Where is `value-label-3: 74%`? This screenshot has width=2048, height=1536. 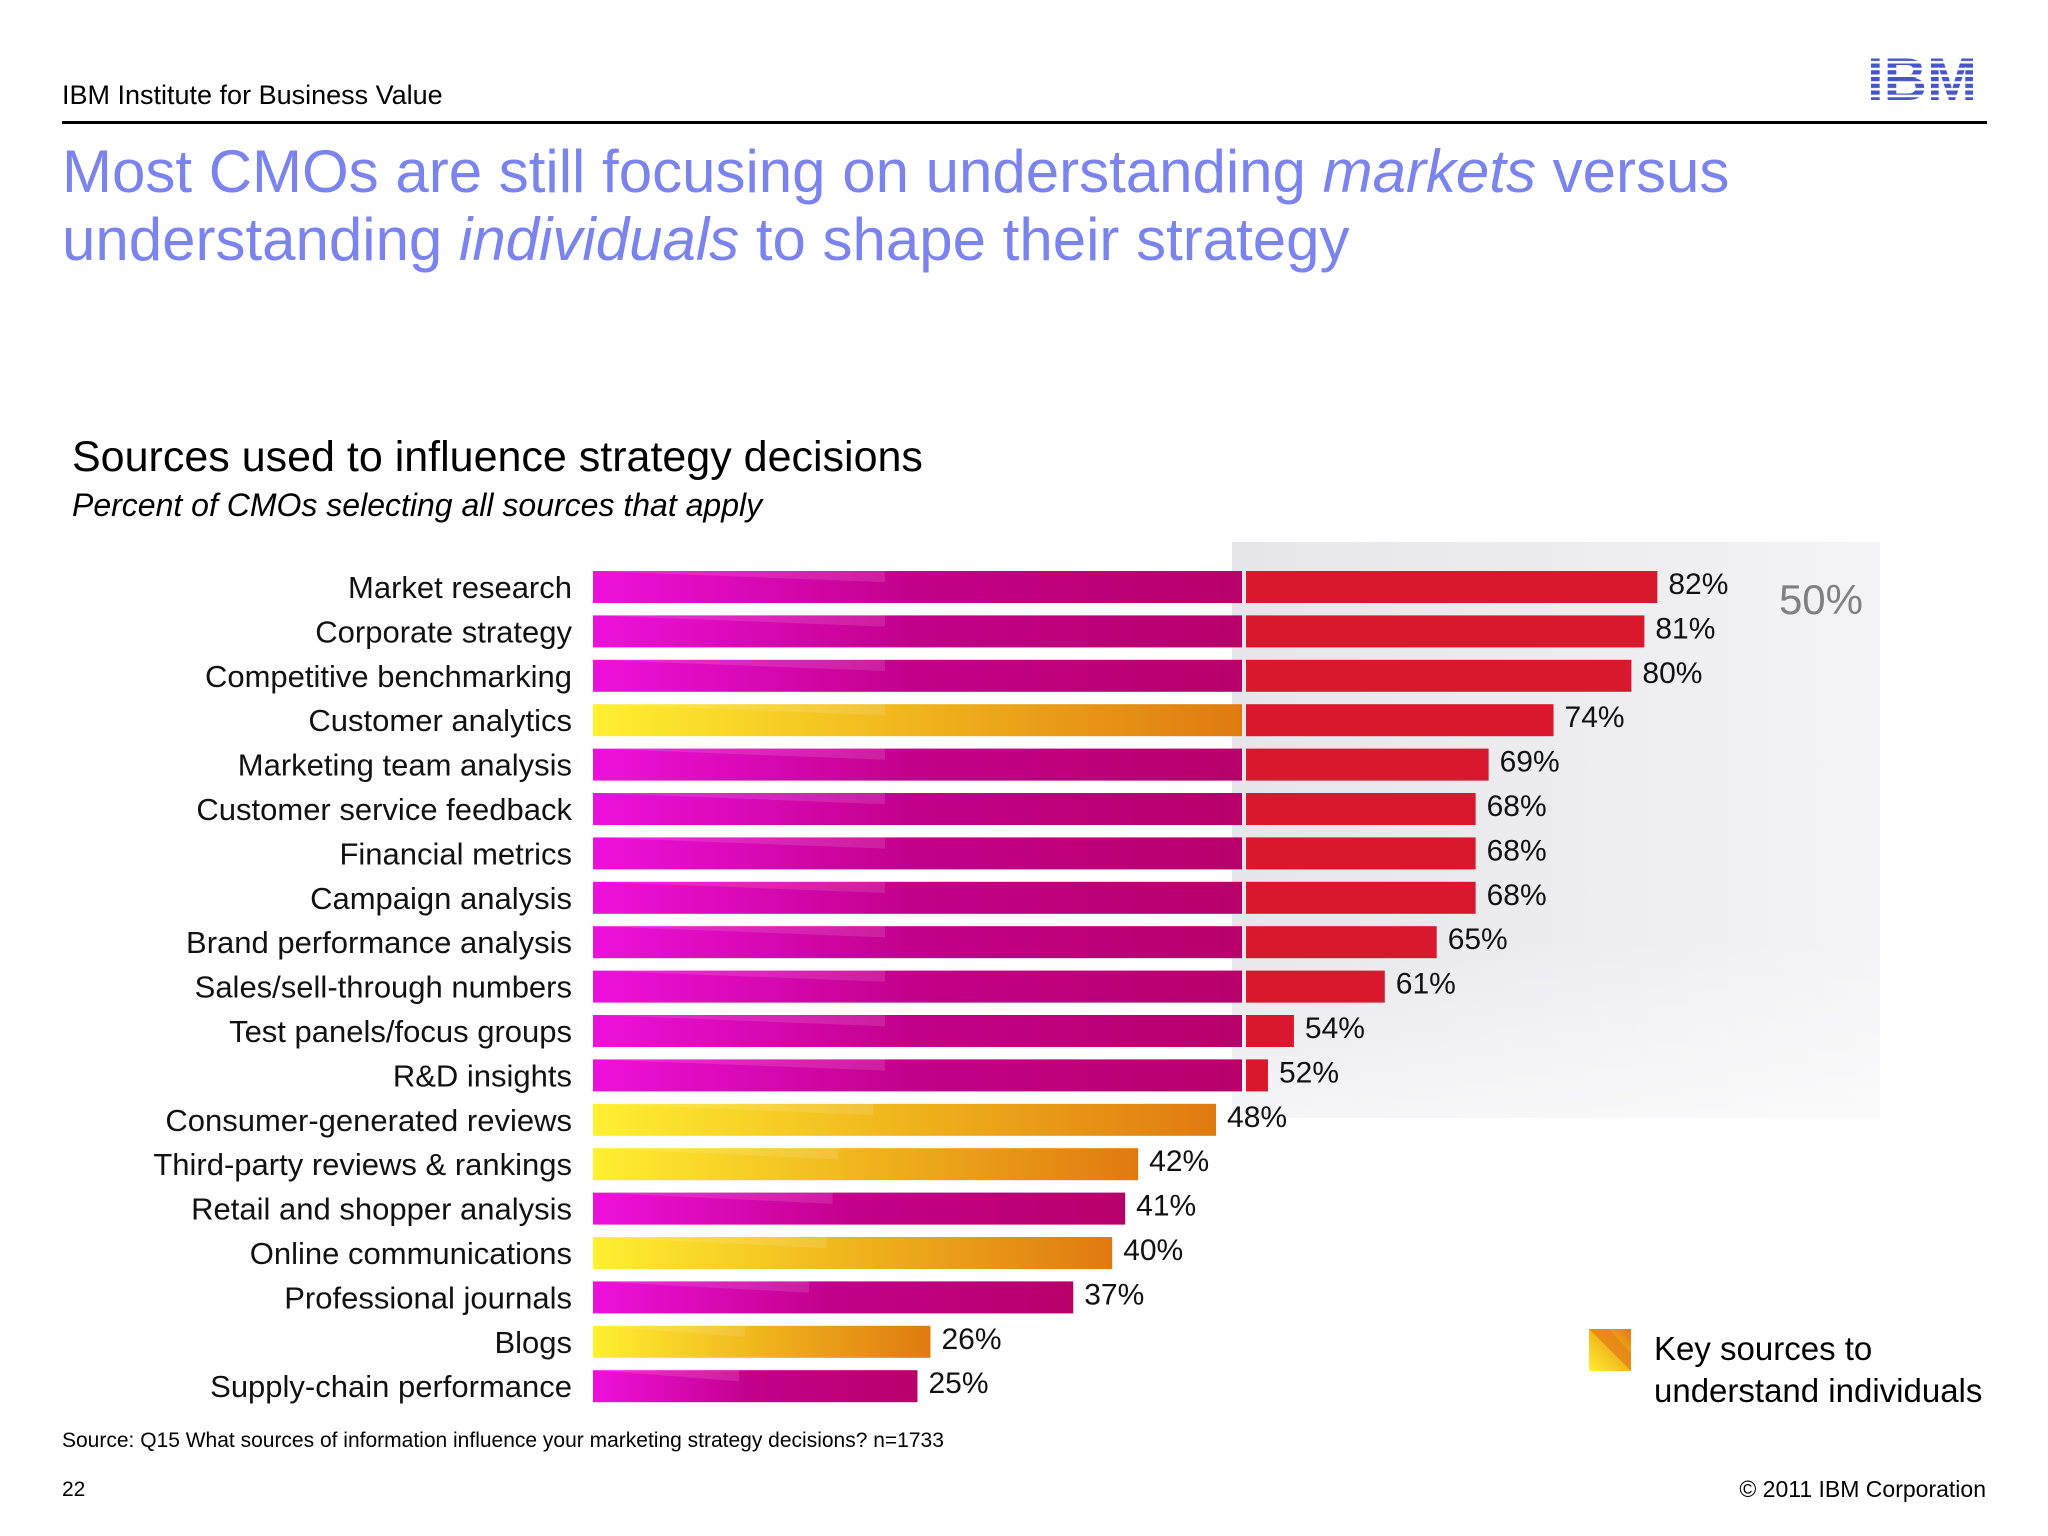
value-label-3: 74% is located at coordinates (1595, 717).